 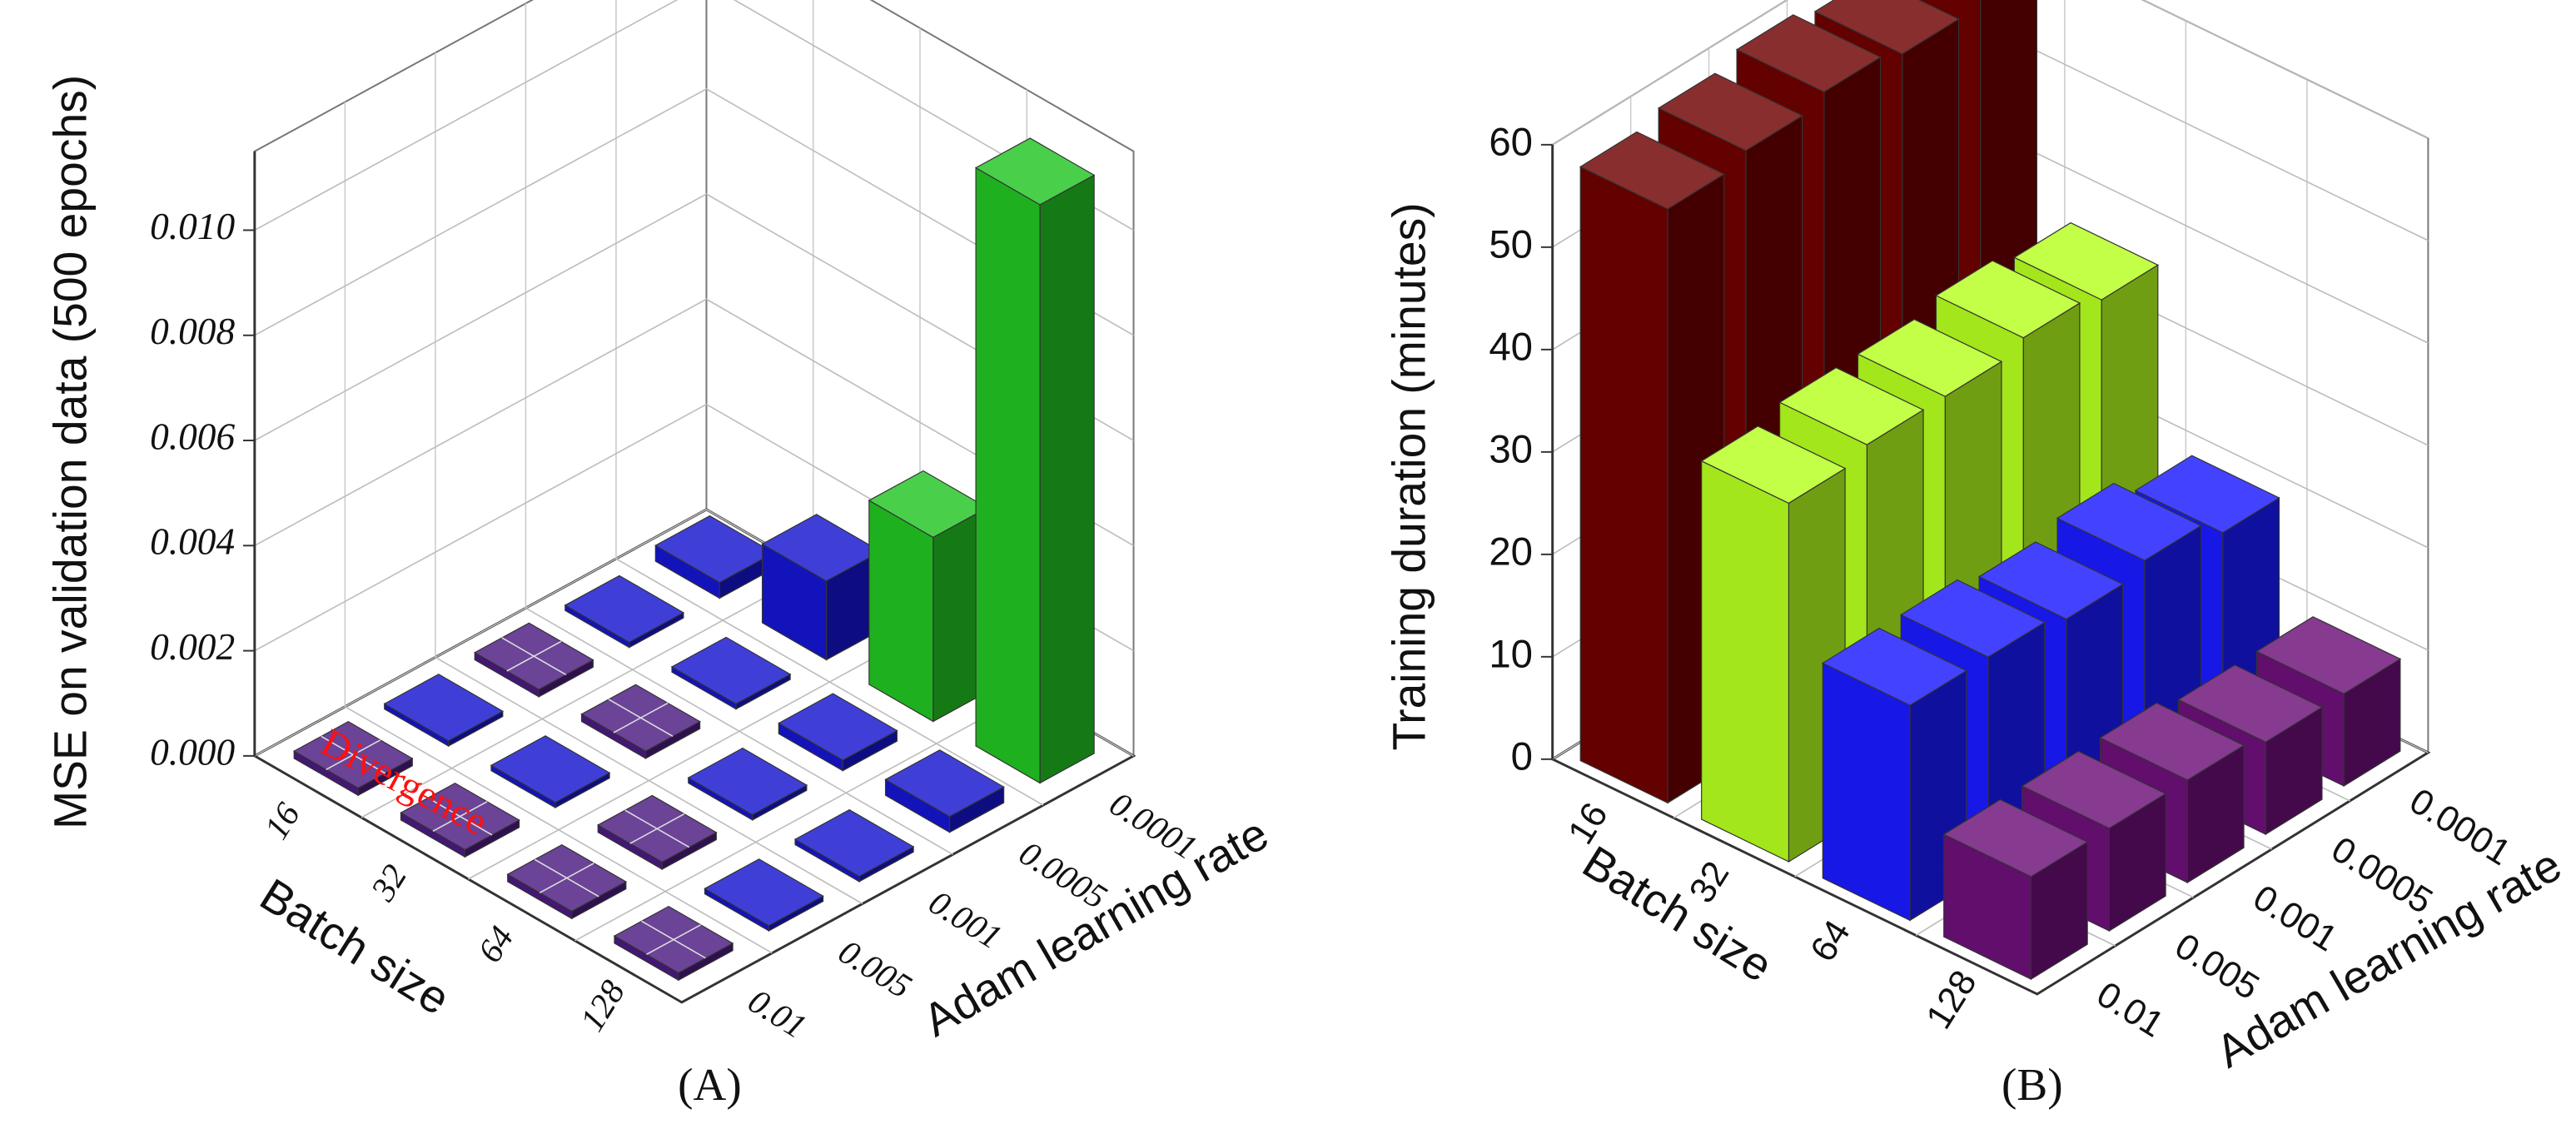 What do you see at coordinates (281, 821) in the screenshot?
I see `x-tick-label: 16` at bounding box center [281, 821].